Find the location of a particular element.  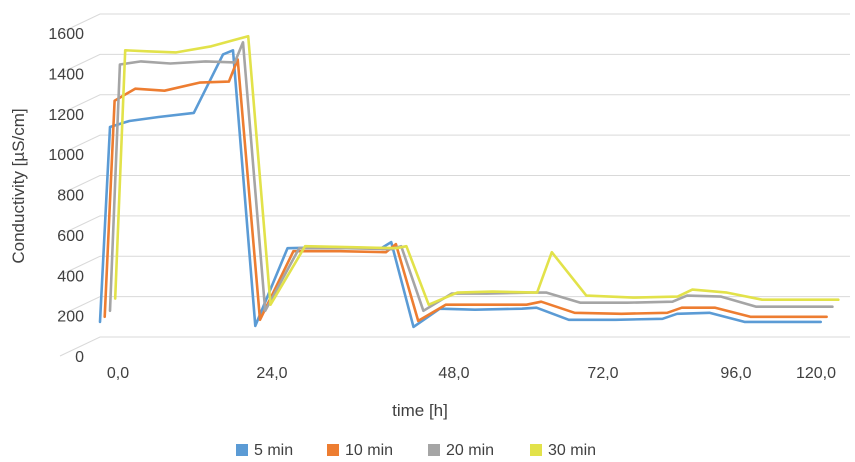

x-tick-label: 0,0 is located at coordinates (118, 373).